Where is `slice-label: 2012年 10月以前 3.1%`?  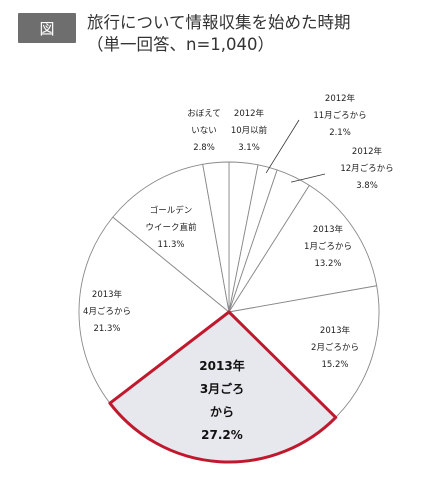 slice-label: 2012年 10月以前 3.1% is located at coordinates (249, 130).